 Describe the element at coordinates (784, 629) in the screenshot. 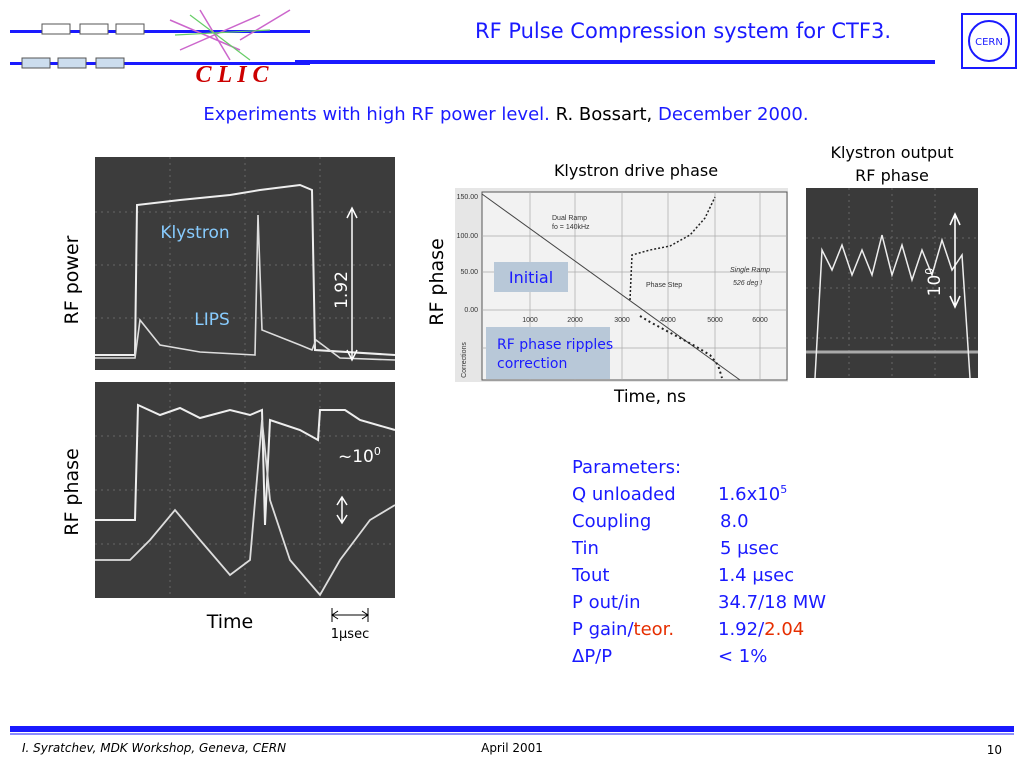

I see `param-value-note: 2.04` at that location.